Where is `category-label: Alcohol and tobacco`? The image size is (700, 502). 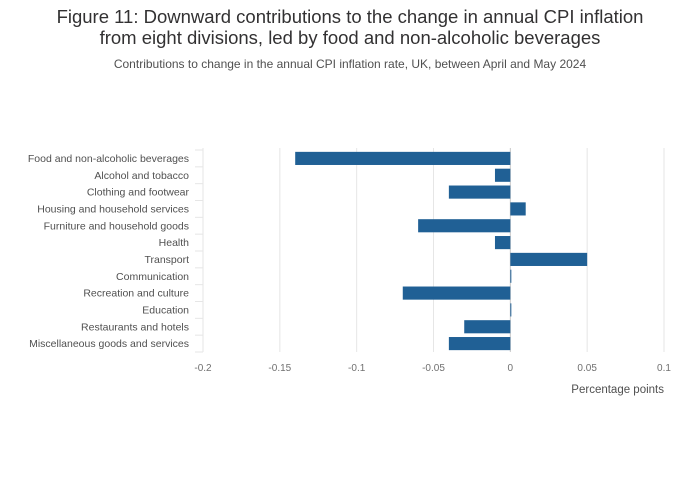
category-label: Alcohol and tobacco is located at coordinates (141, 176).